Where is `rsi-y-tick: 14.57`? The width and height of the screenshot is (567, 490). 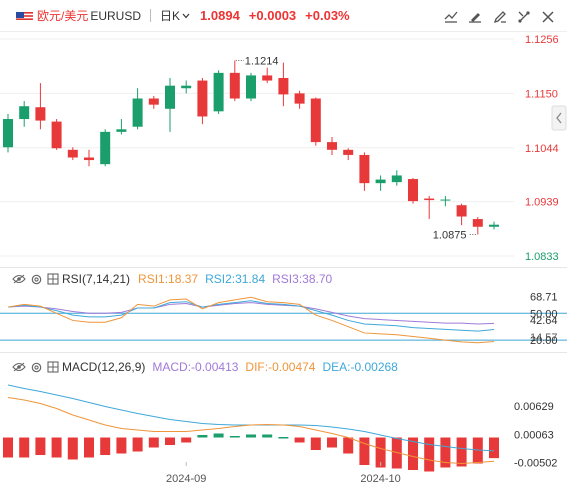
rsi-y-tick: 14.57 is located at coordinates (544, 338).